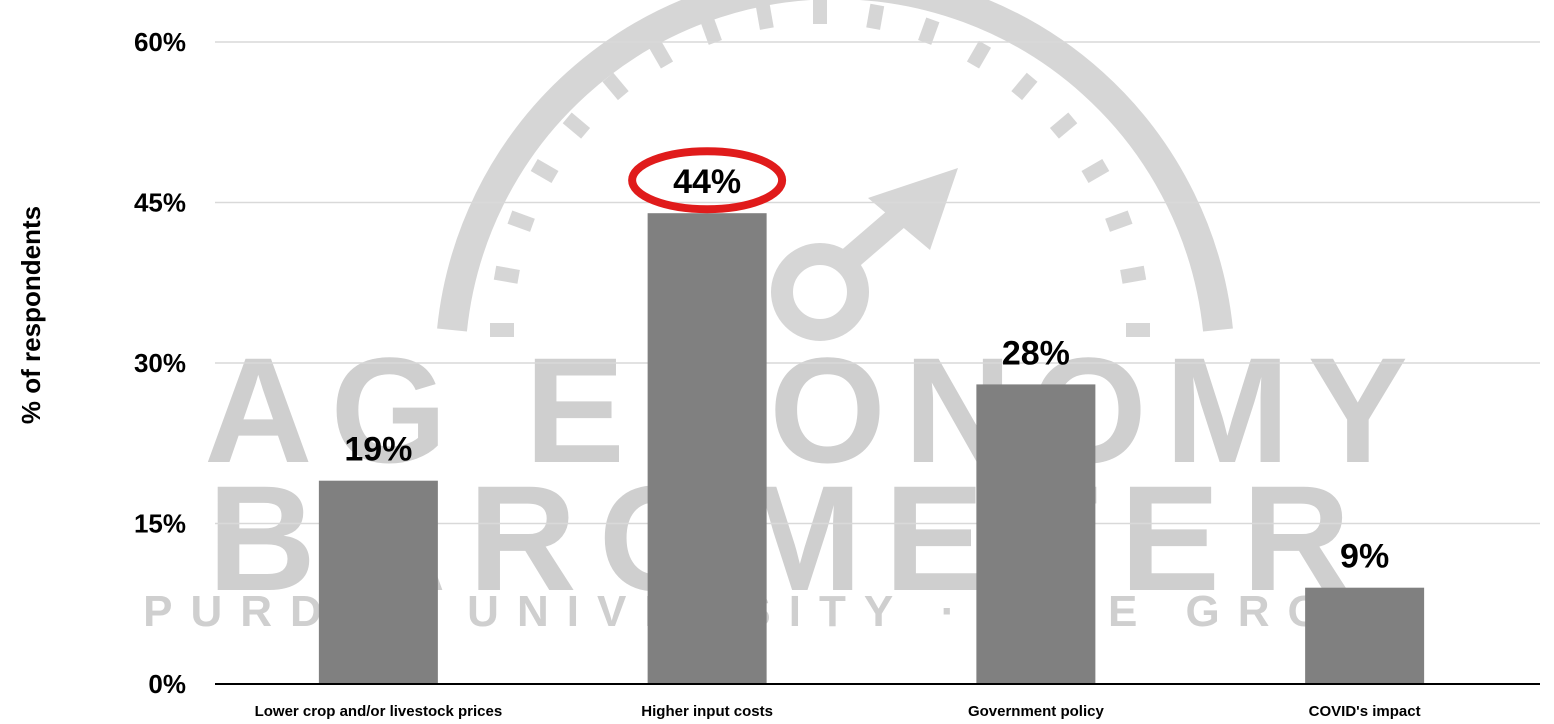 The height and width of the screenshot is (724, 1554). I want to click on y-tick-label: 45%, so click(160, 203).